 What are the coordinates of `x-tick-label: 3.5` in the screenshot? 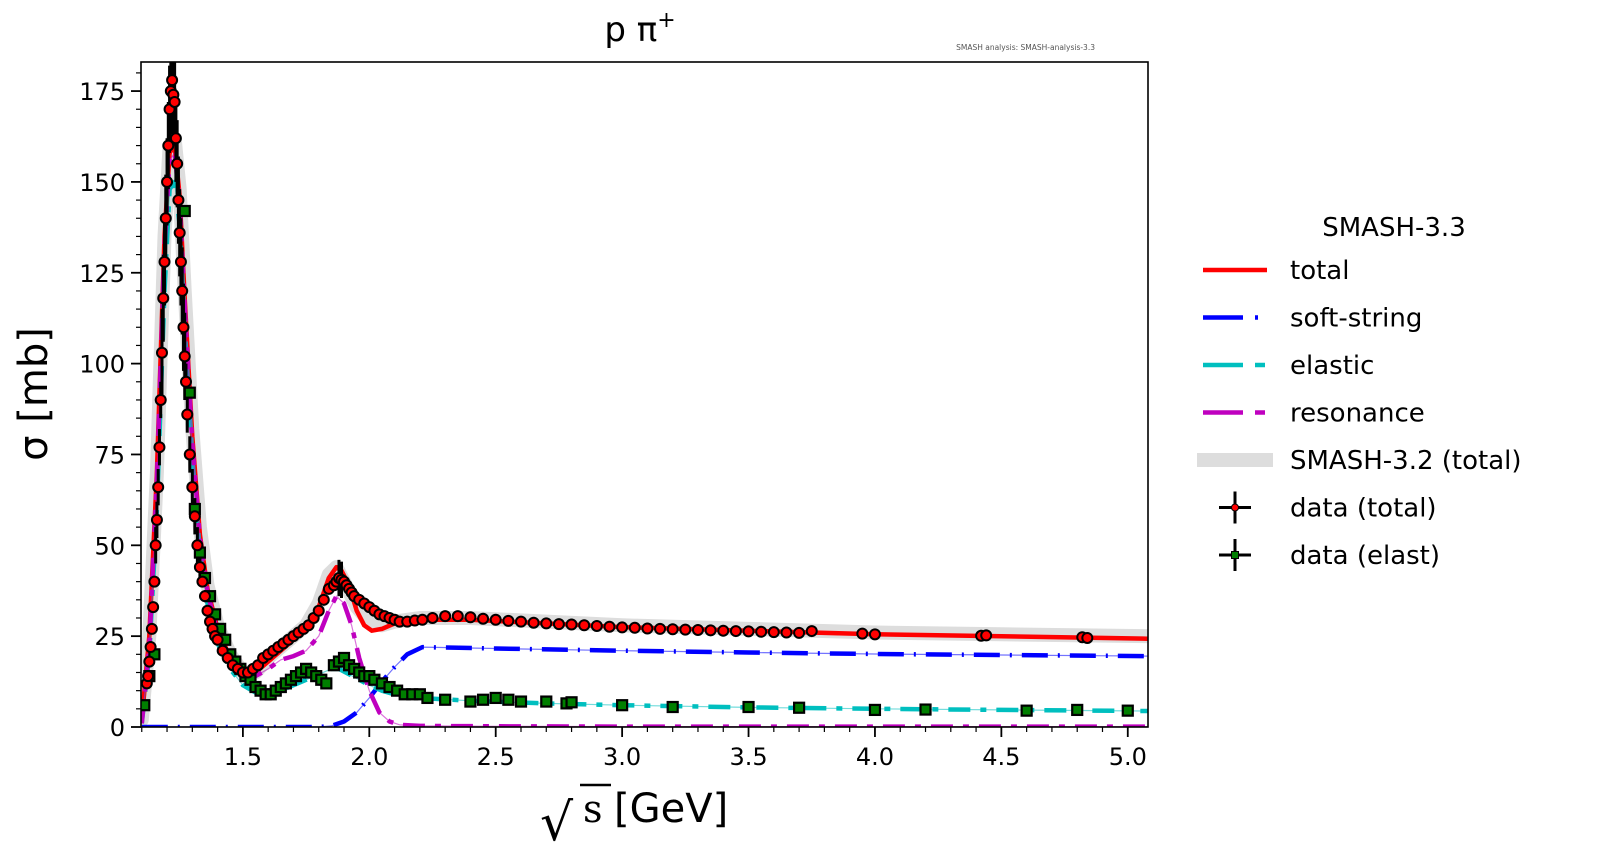 It's located at (748, 757).